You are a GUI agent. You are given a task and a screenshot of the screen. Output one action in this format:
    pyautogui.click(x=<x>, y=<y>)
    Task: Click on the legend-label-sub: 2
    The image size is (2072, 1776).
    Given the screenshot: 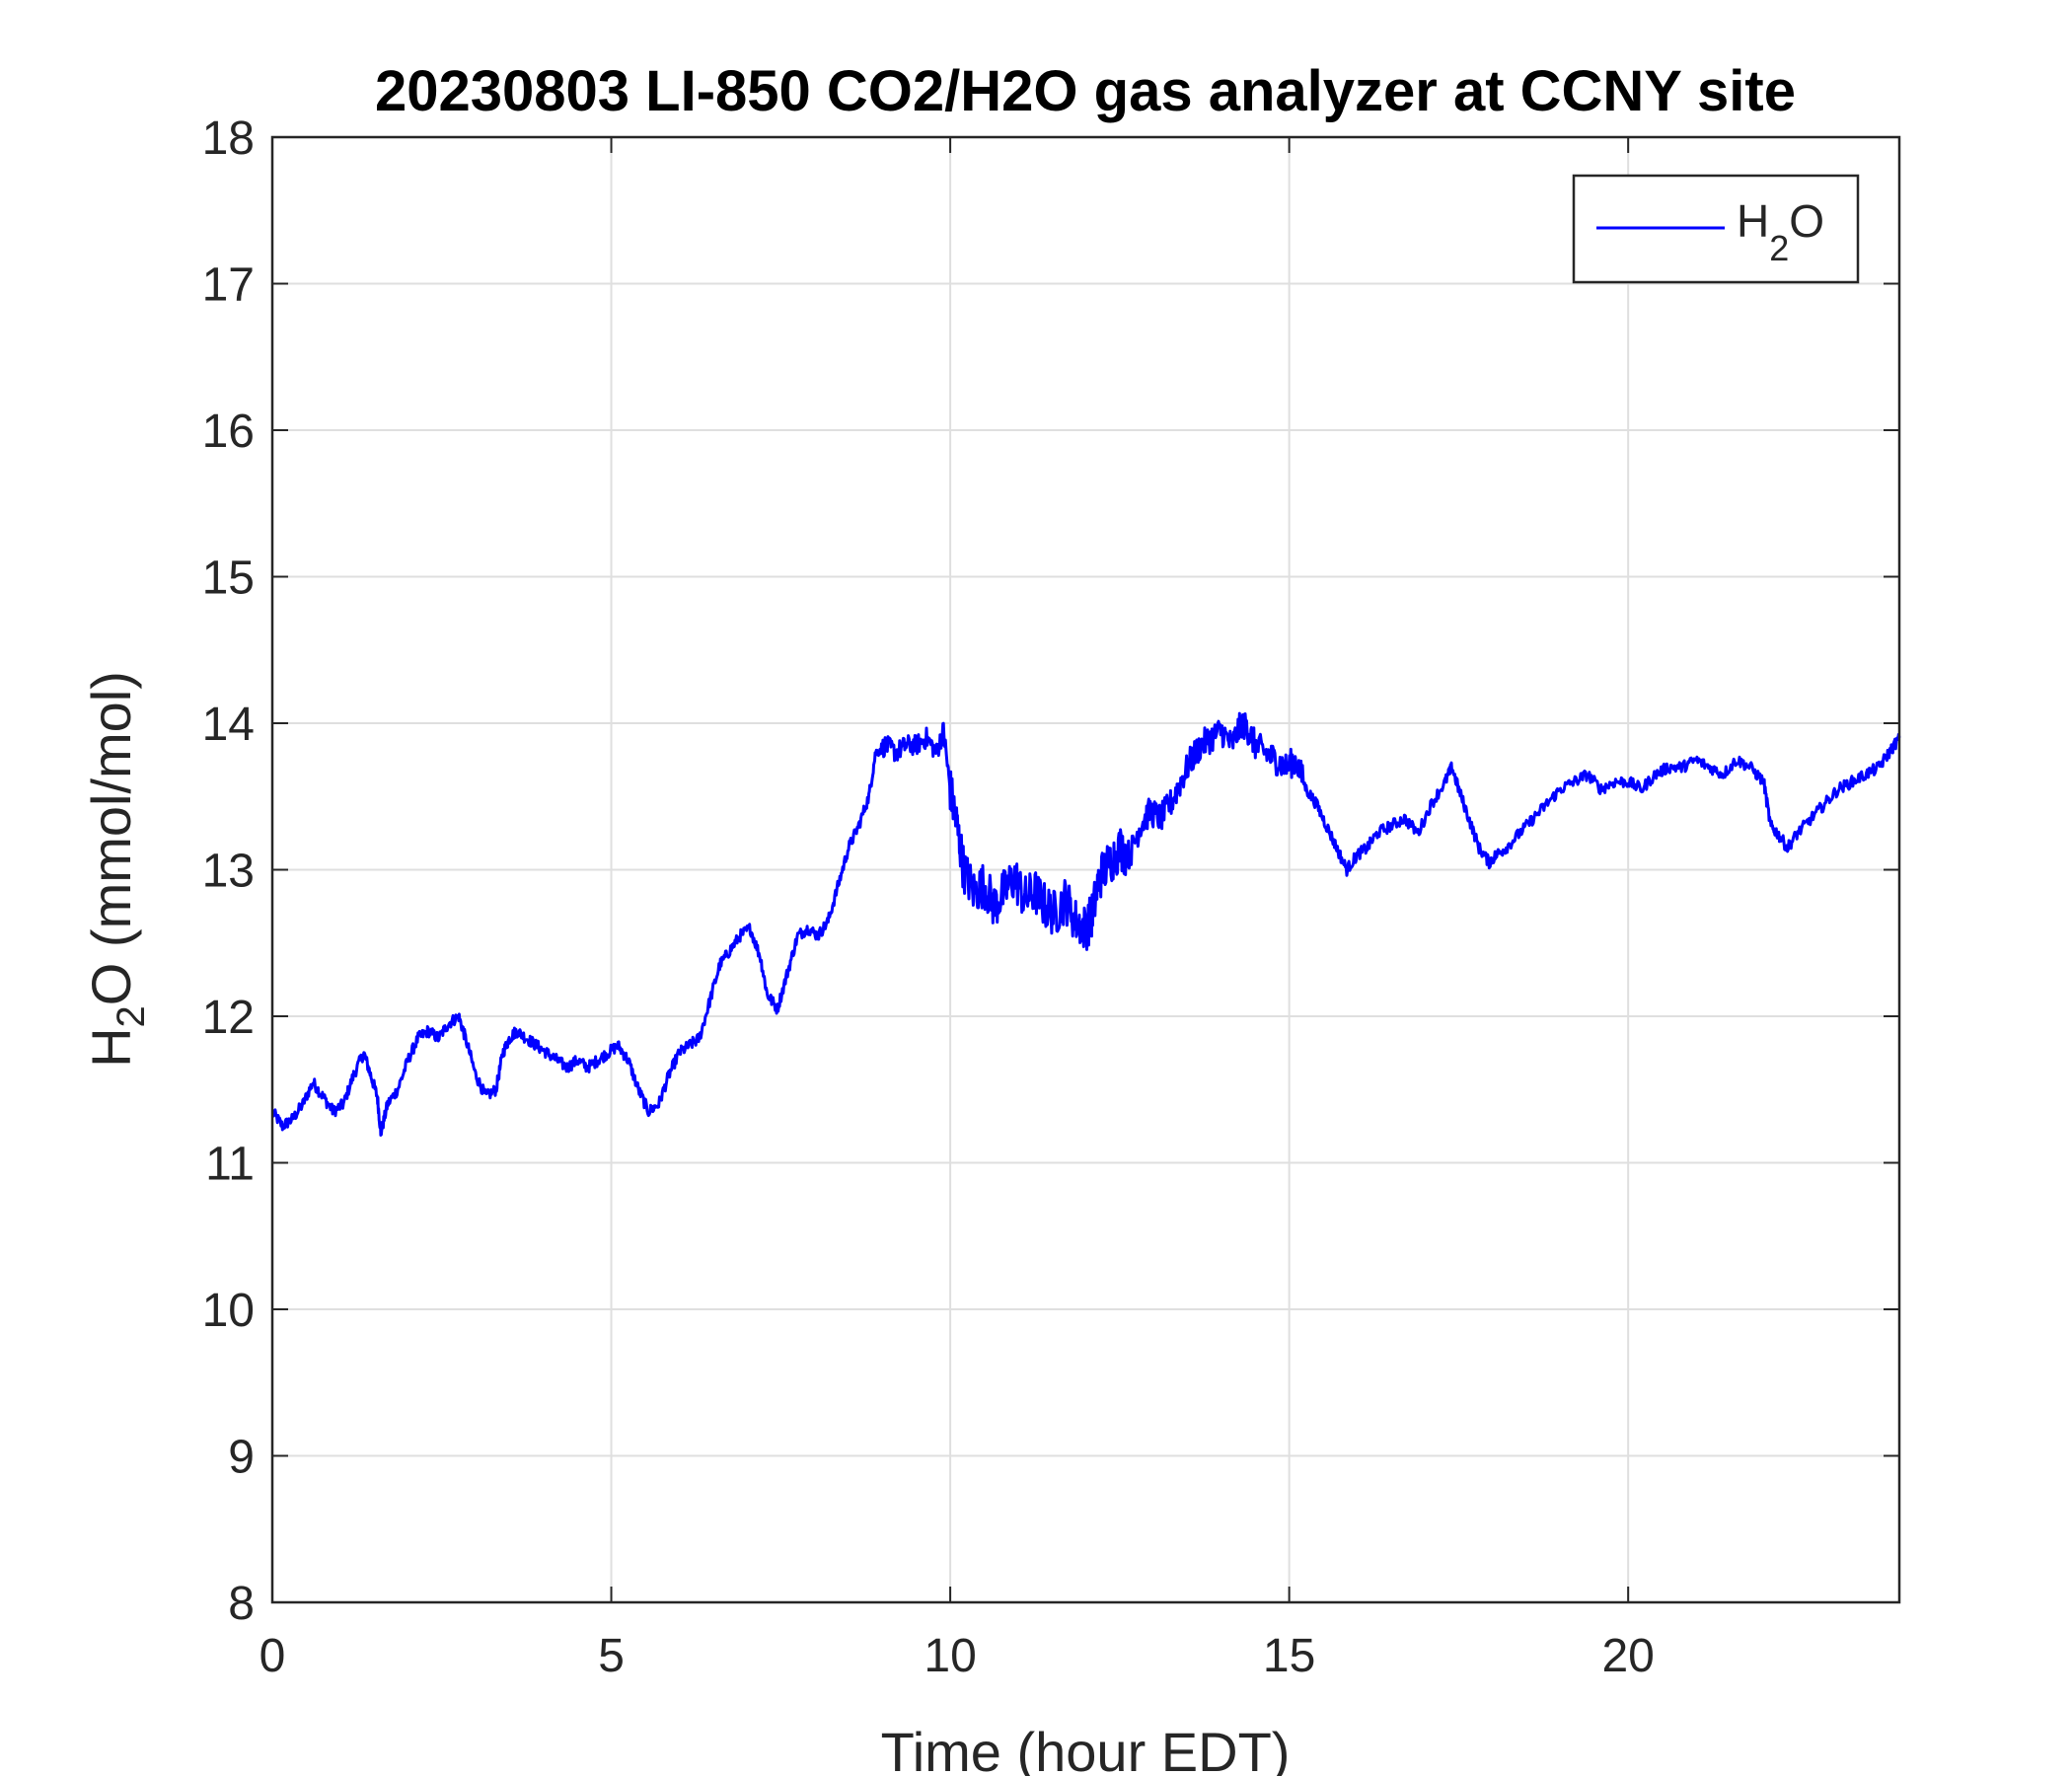 What is the action you would take?
    pyautogui.click(x=1779, y=248)
    